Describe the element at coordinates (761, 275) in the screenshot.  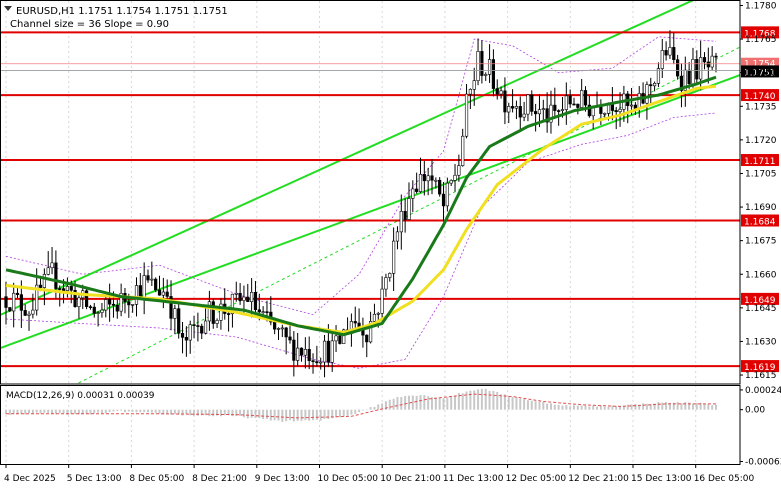
I see `price-tick-label: 1.1660` at that location.